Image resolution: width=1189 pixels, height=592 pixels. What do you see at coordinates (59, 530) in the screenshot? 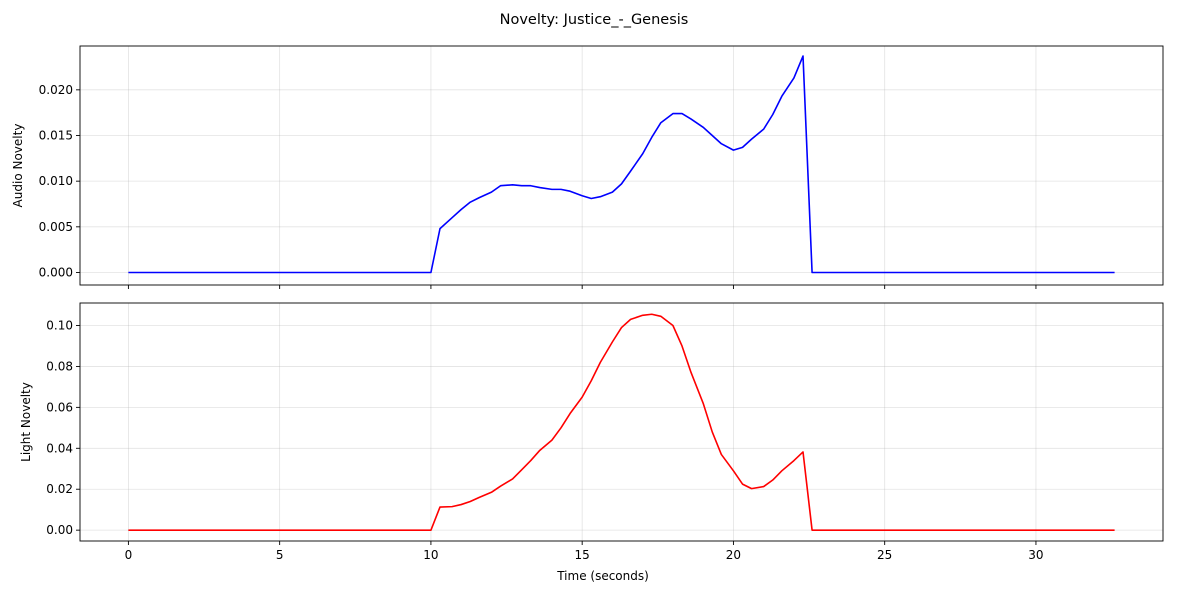
I see `light-y-tick-label: 0.00` at bounding box center [59, 530].